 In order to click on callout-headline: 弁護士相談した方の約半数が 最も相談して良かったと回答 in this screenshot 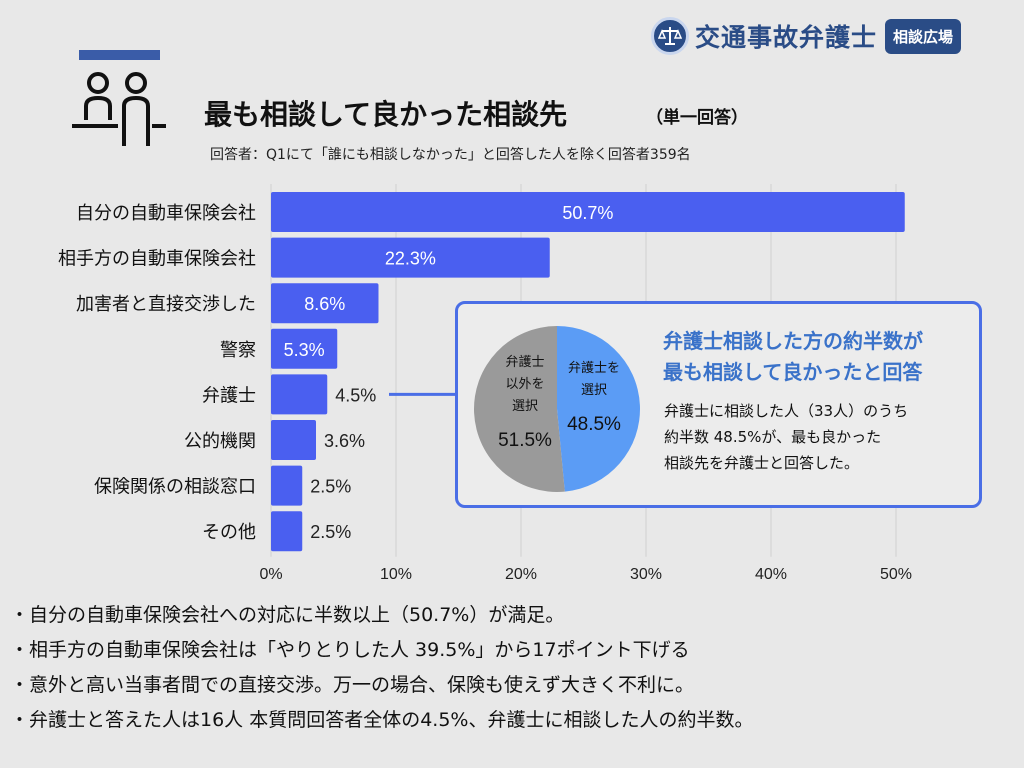, I will do `click(823, 357)`.